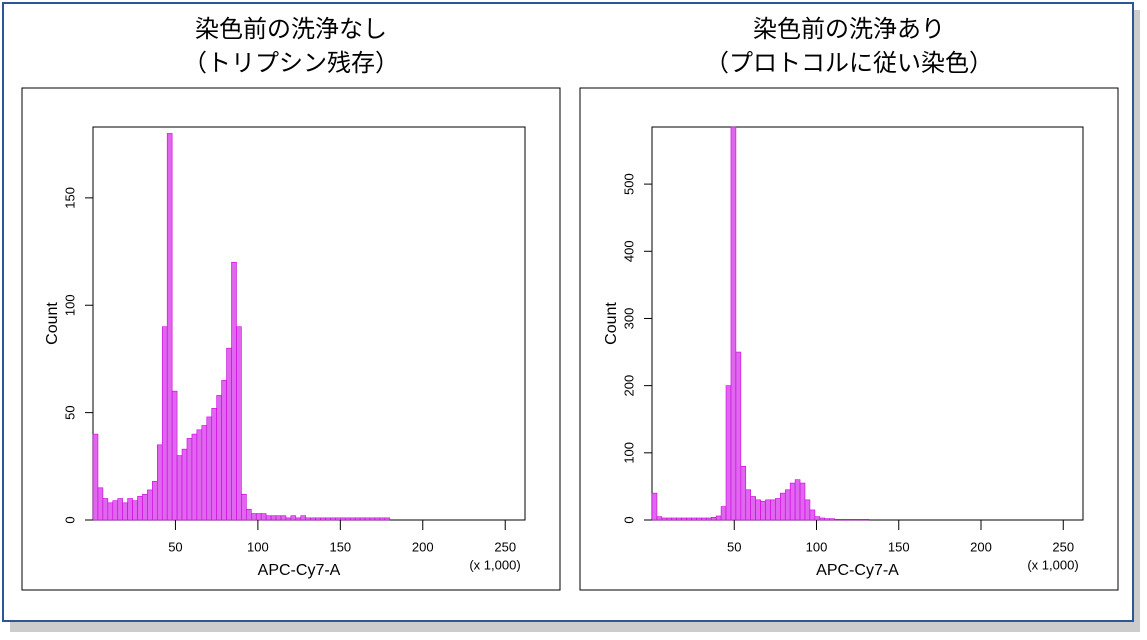 The width and height of the screenshot is (1147, 640). Describe the element at coordinates (1063, 546) in the screenshot. I see `x-tick-label: 250` at that location.